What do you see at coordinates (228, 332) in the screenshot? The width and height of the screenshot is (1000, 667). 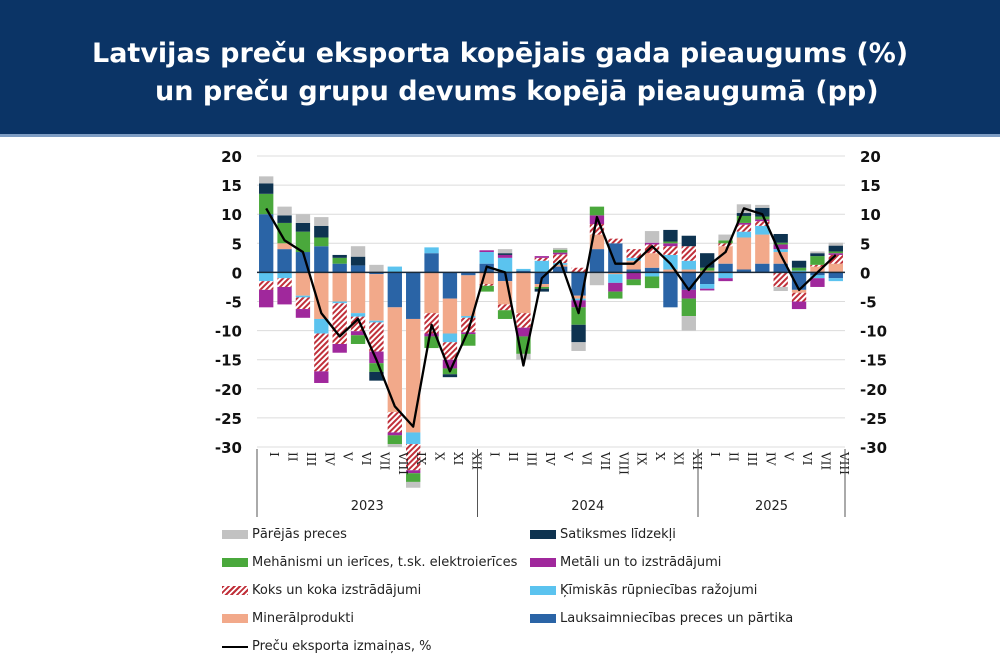 I see `y-tick-label-left: -10` at bounding box center [228, 332].